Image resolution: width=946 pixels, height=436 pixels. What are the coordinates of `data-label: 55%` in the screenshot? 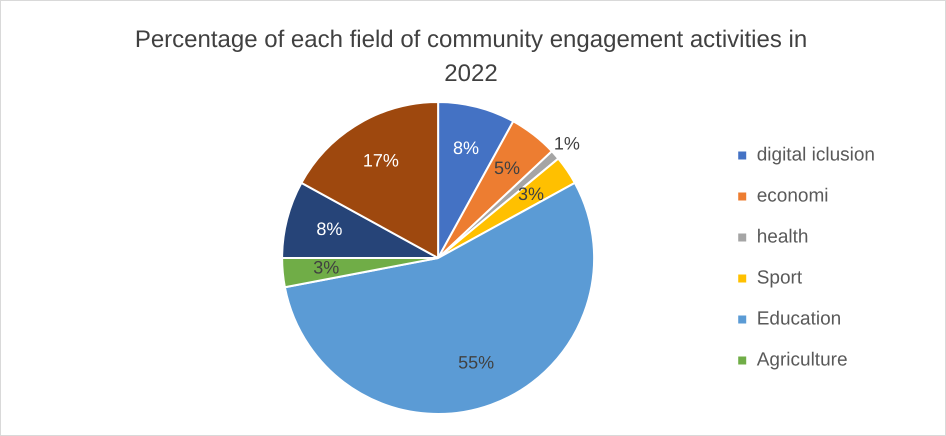 It's located at (476, 362).